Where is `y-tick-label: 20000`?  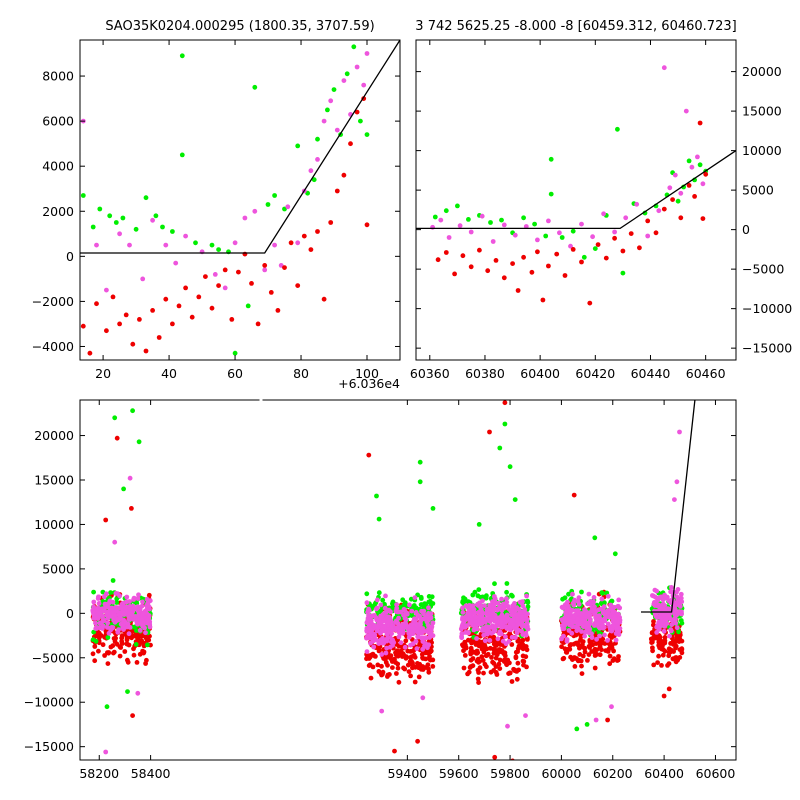 y-tick-label: 20000 is located at coordinates (54, 435).